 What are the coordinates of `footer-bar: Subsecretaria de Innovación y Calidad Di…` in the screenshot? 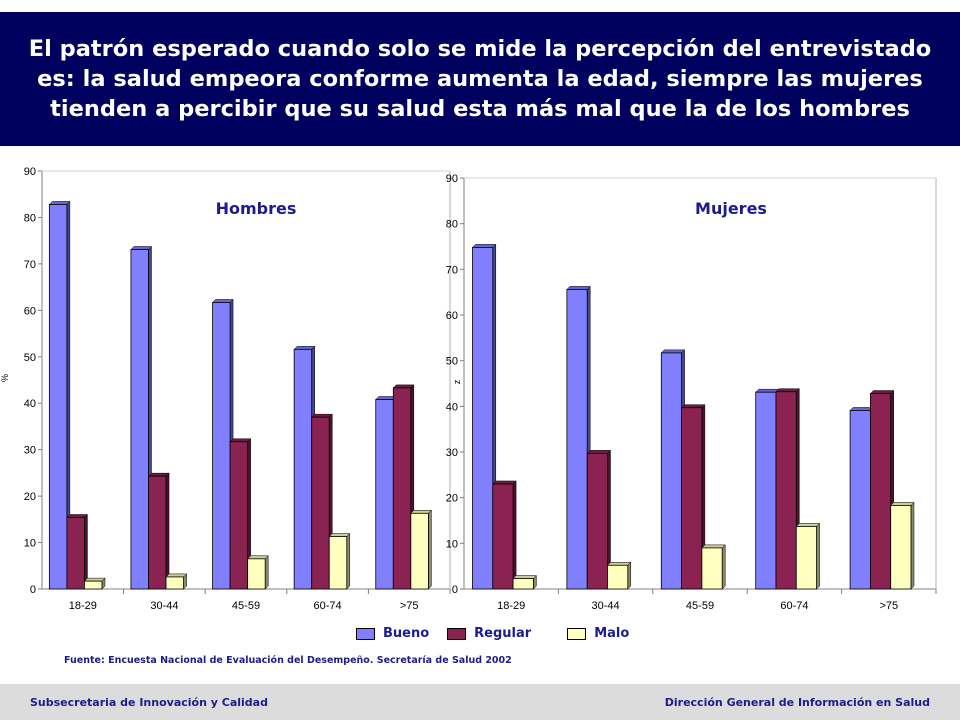 It's located at (480, 702).